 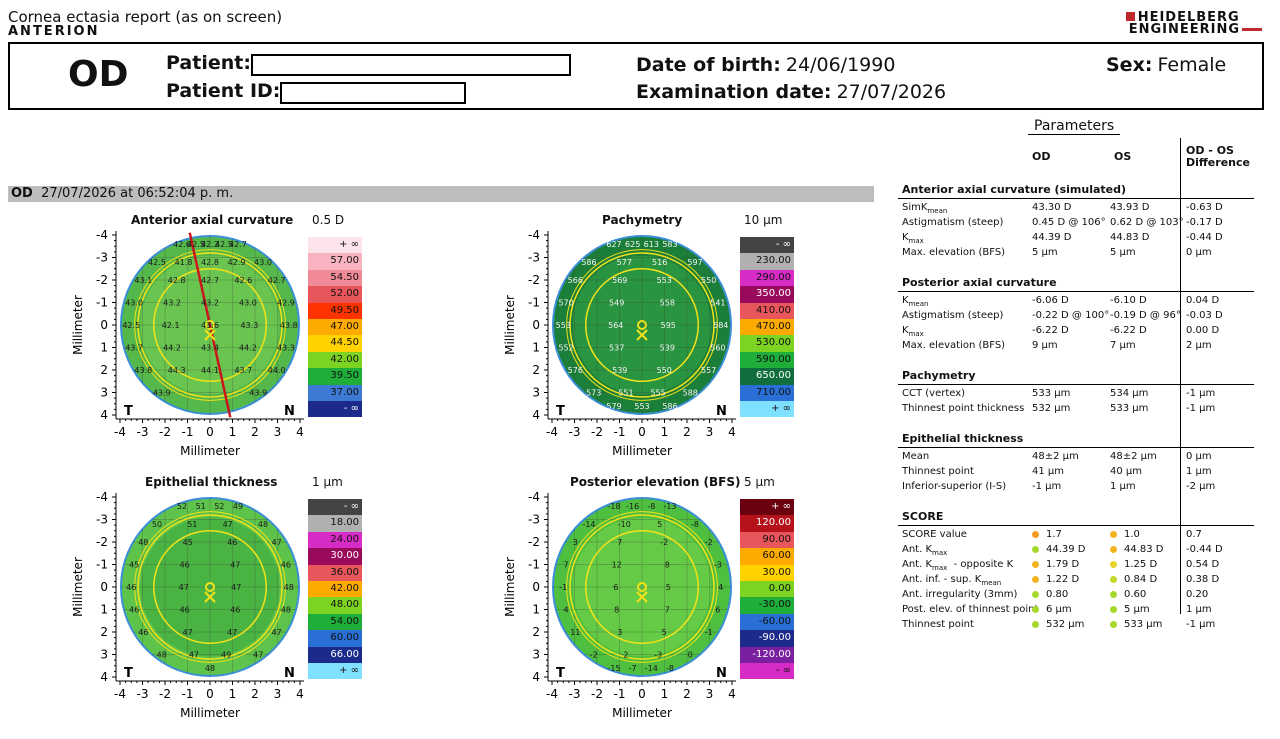 I want to click on scale-label: -120.00, so click(x=767, y=654).